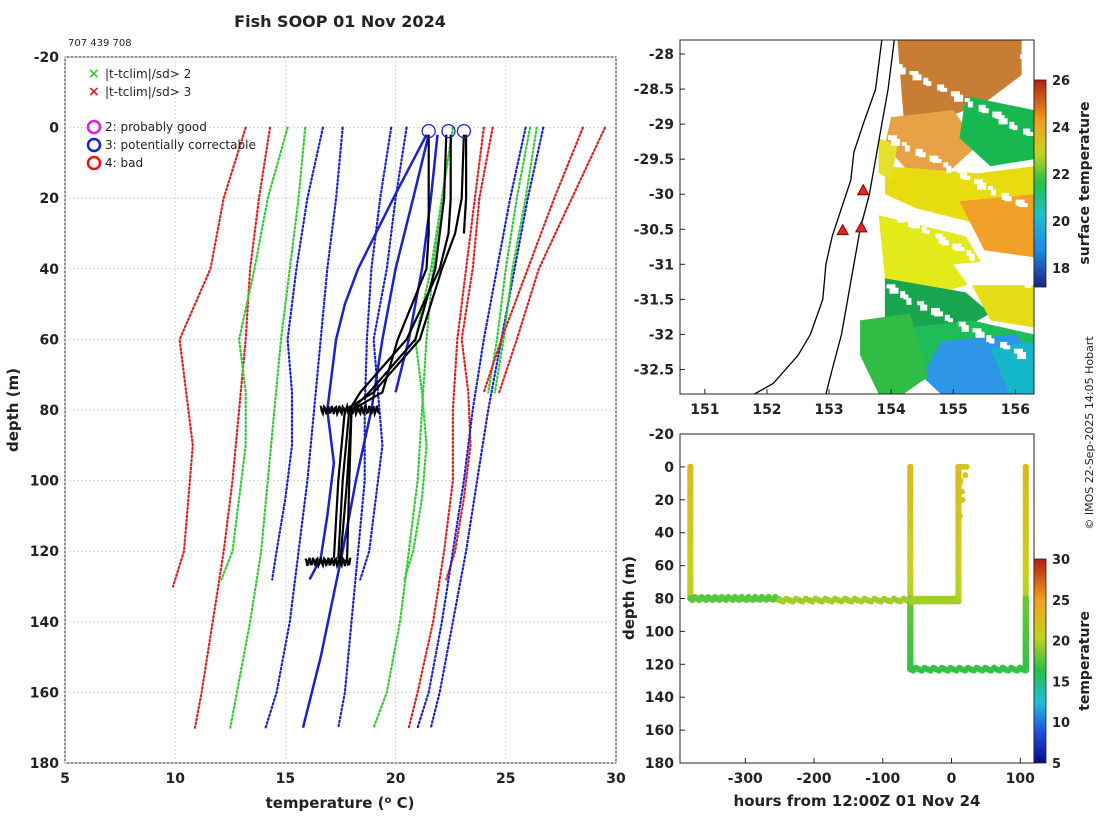 Image resolution: width=1100 pixels, height=820 pixels. What do you see at coordinates (659, 698) in the screenshot?
I see `ts-y-tick-label: 140` at bounding box center [659, 698].